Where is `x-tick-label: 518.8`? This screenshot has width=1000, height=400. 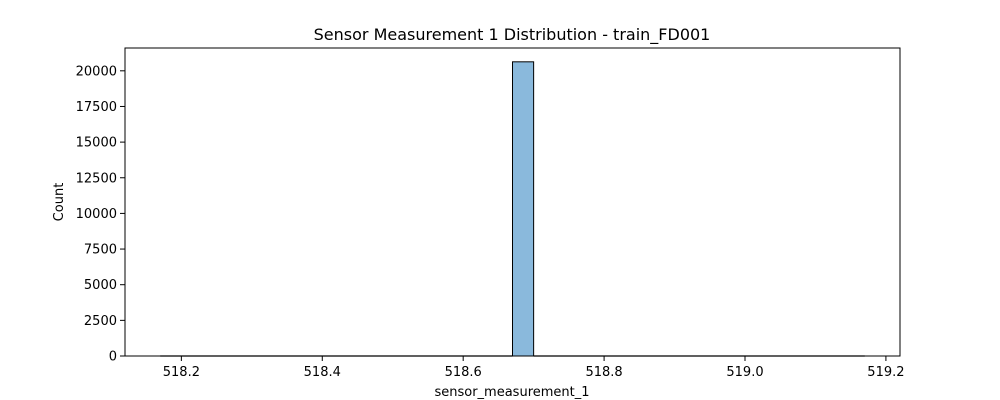
x-tick-label: 518.8 is located at coordinates (603, 372).